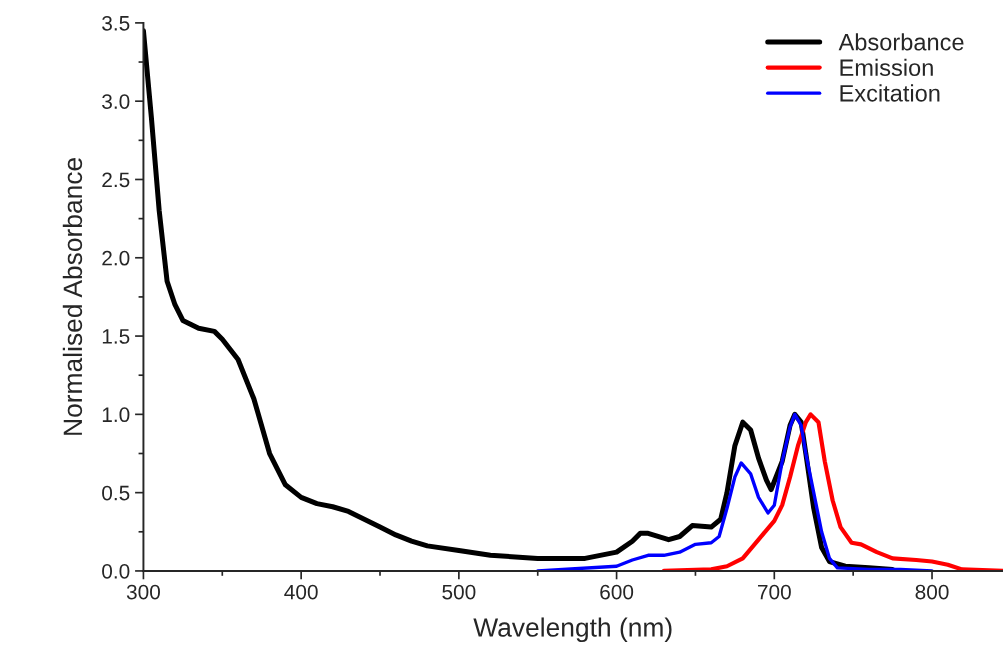  Describe the element at coordinates (301, 592) in the screenshot. I see `x-tick-label: 400` at that location.